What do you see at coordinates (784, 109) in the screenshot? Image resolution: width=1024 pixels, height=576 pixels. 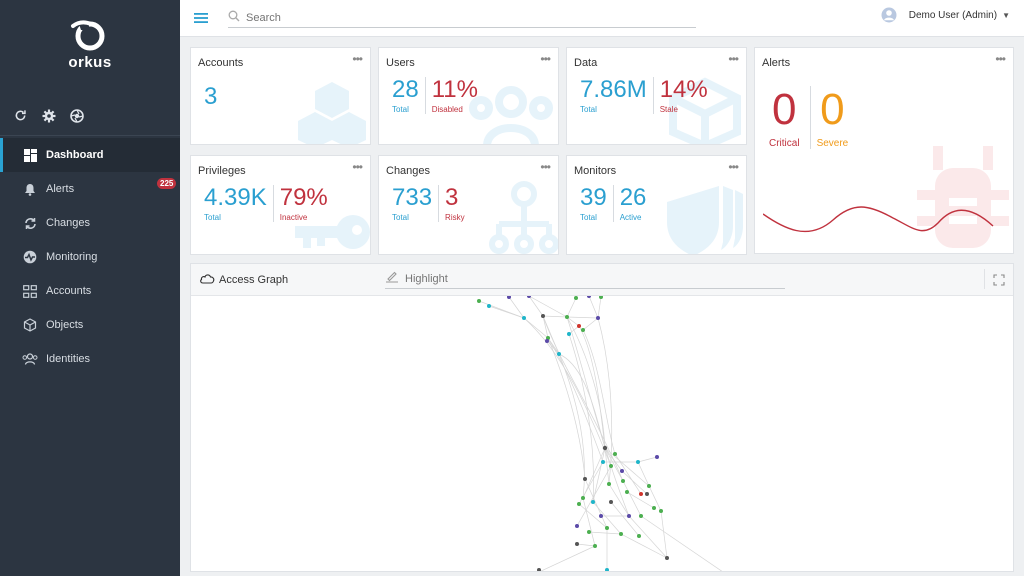 I see `alerts-critical-value: 0` at bounding box center [784, 109].